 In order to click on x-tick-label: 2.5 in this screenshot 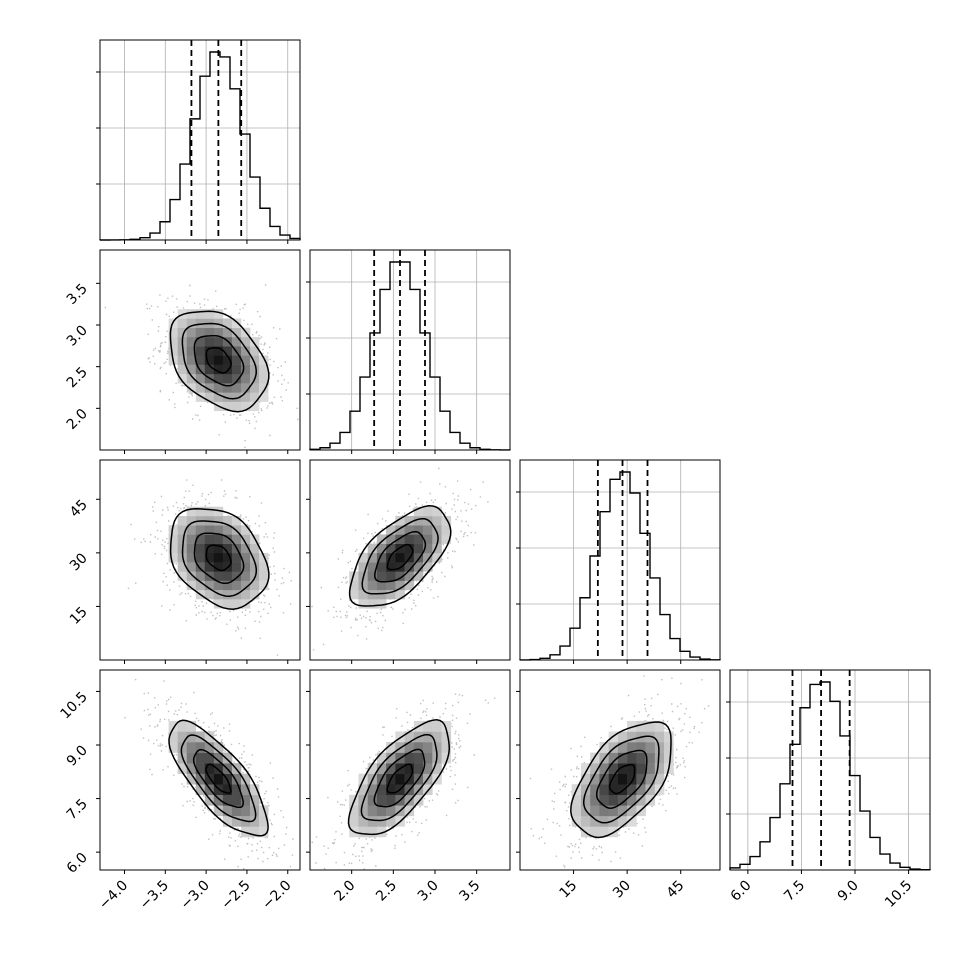, I will do `click(386, 891)`.